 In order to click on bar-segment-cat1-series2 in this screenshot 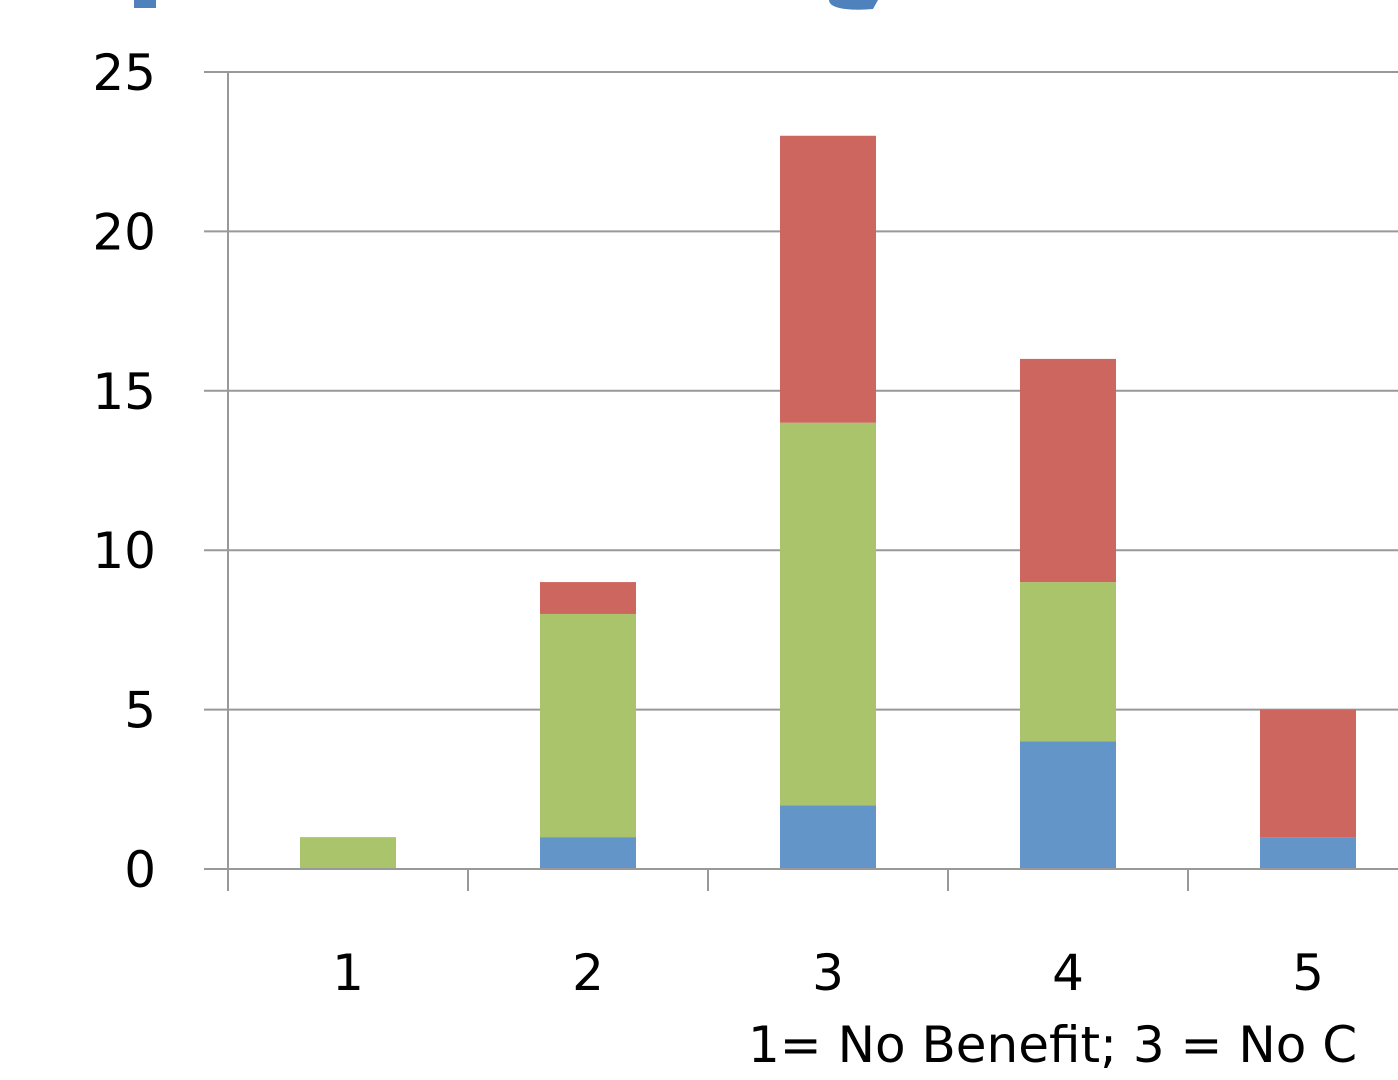, I will do `click(348, 853)`.